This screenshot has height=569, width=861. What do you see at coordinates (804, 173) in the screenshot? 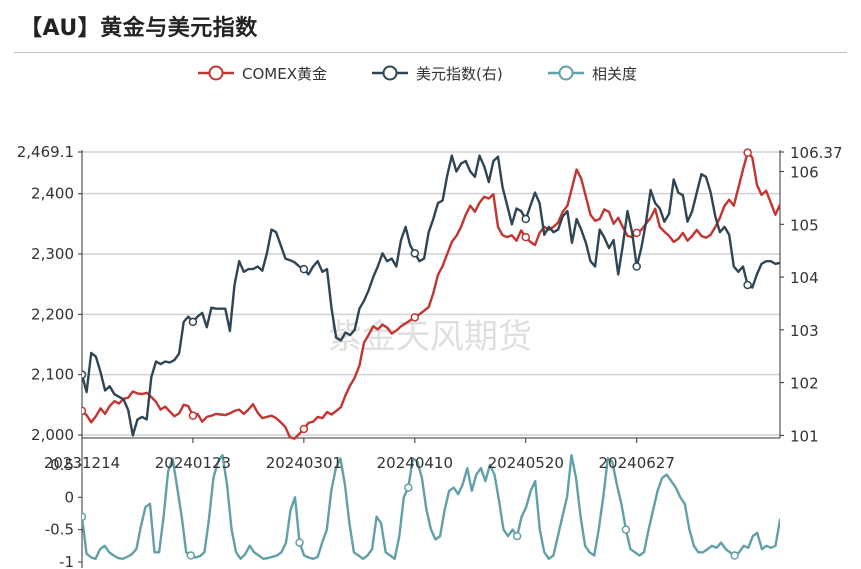
I see `y-right-tick-label: 106` at bounding box center [804, 173].